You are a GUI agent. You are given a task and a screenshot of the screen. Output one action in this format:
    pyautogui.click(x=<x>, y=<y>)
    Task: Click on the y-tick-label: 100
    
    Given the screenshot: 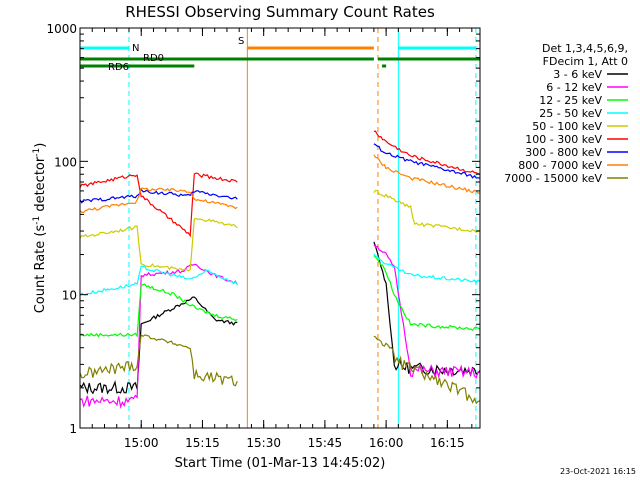 What is the action you would take?
    pyautogui.click(x=65, y=162)
    